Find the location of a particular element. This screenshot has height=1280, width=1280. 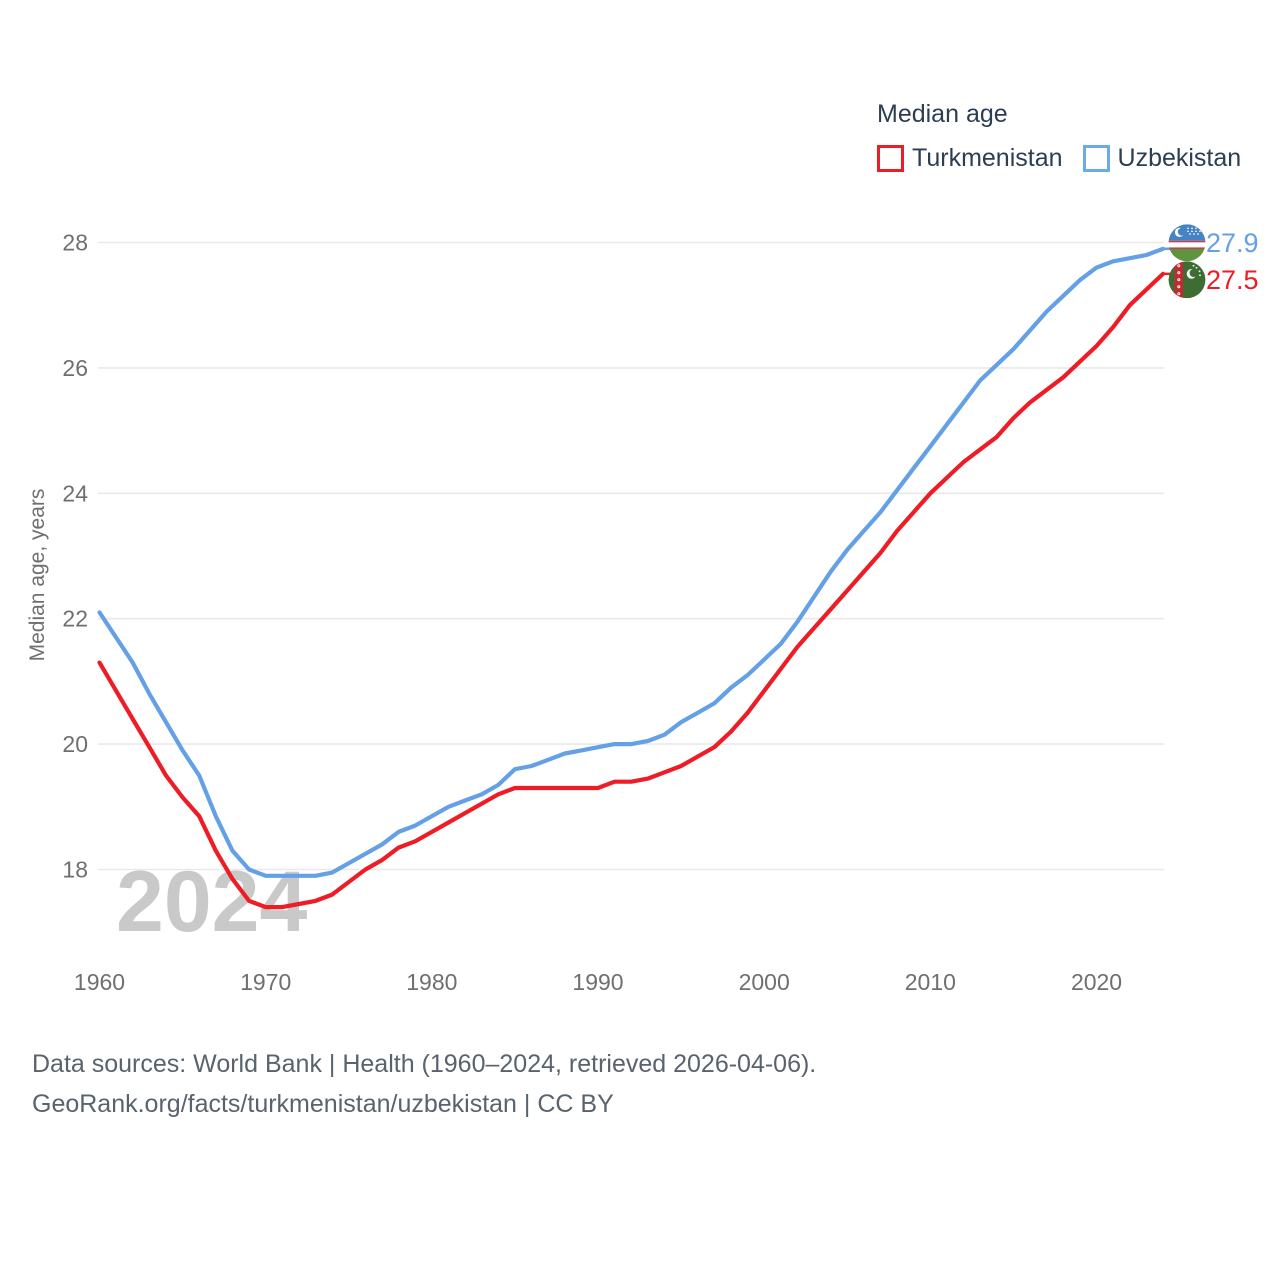

legend-label-turkmenistan: Turkmenistan is located at coordinates (987, 158).